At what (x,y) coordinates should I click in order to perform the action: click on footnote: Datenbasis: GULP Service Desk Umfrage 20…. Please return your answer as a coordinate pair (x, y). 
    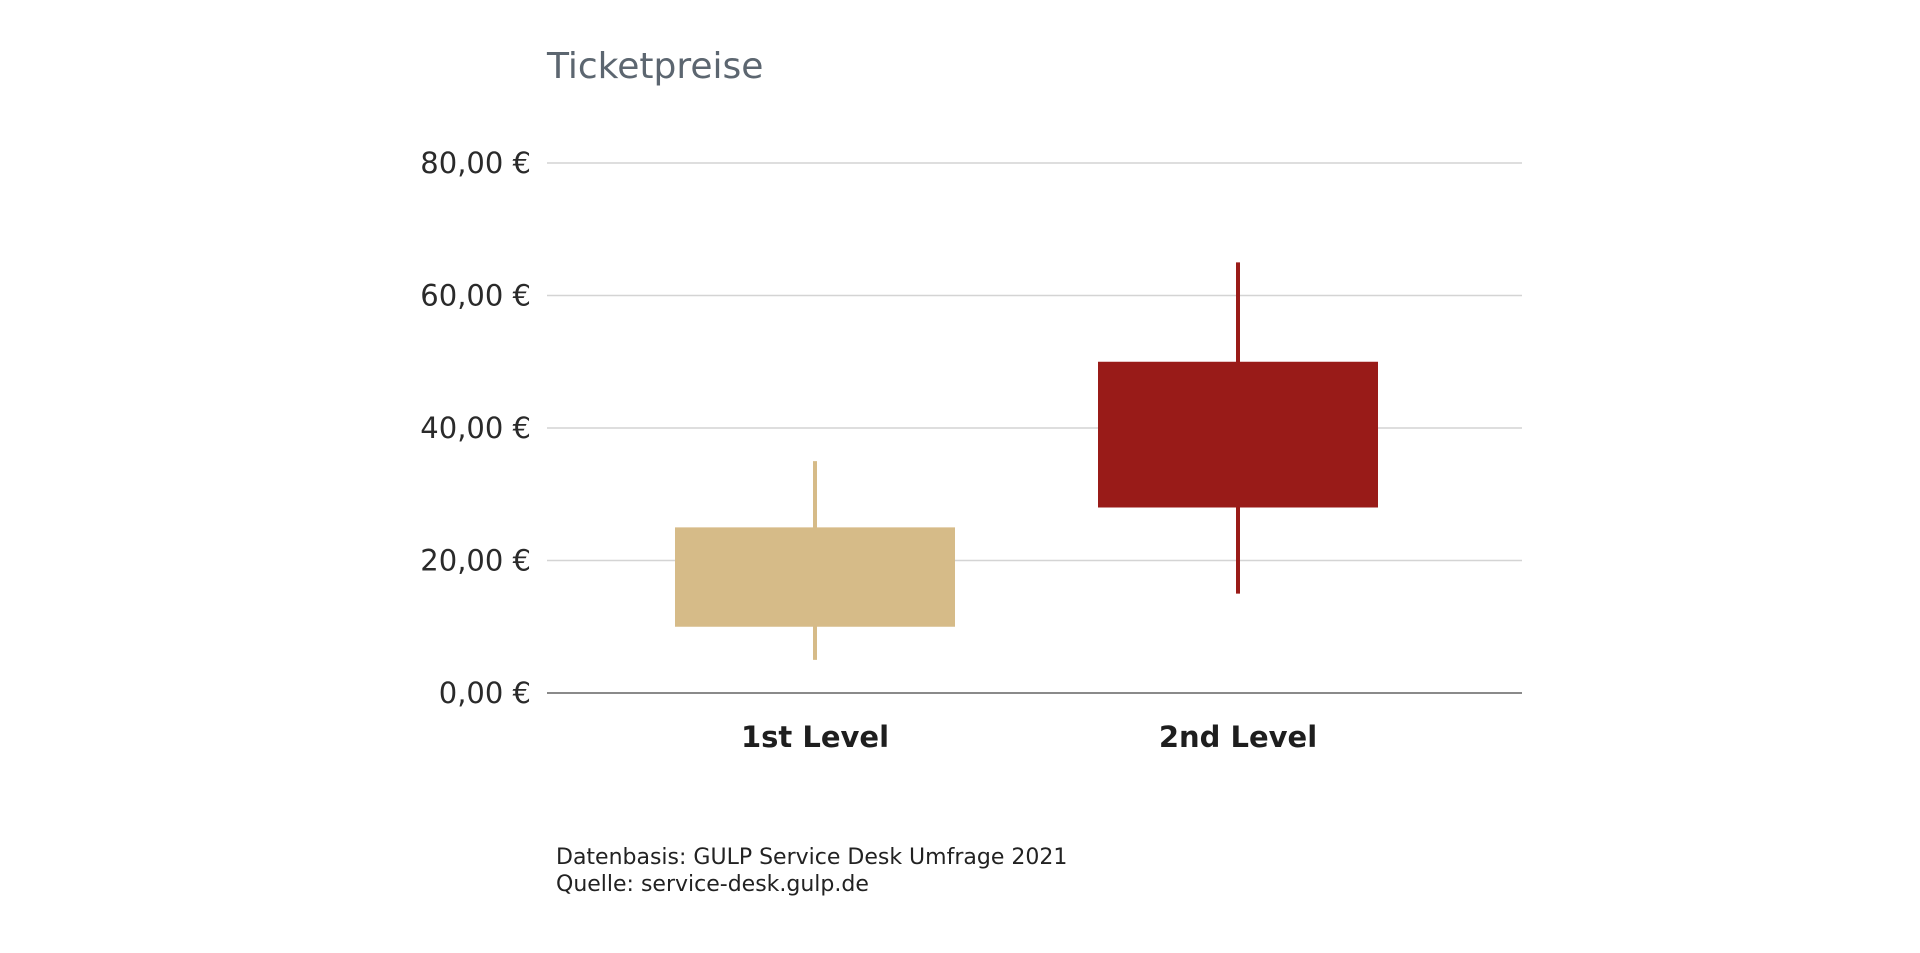
    Looking at the image, I should click on (811, 871).